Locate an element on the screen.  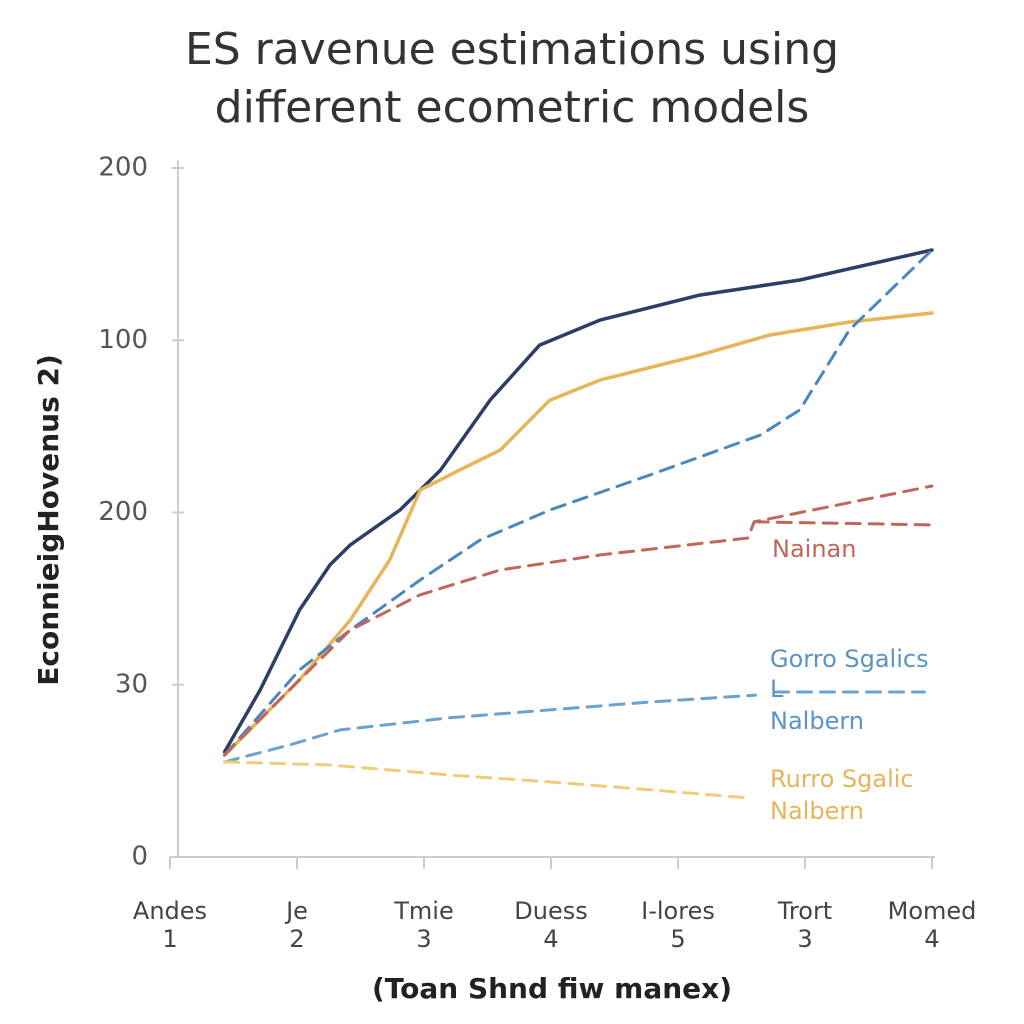
x-tick-label: Duess 4 is located at coordinates (550, 925).